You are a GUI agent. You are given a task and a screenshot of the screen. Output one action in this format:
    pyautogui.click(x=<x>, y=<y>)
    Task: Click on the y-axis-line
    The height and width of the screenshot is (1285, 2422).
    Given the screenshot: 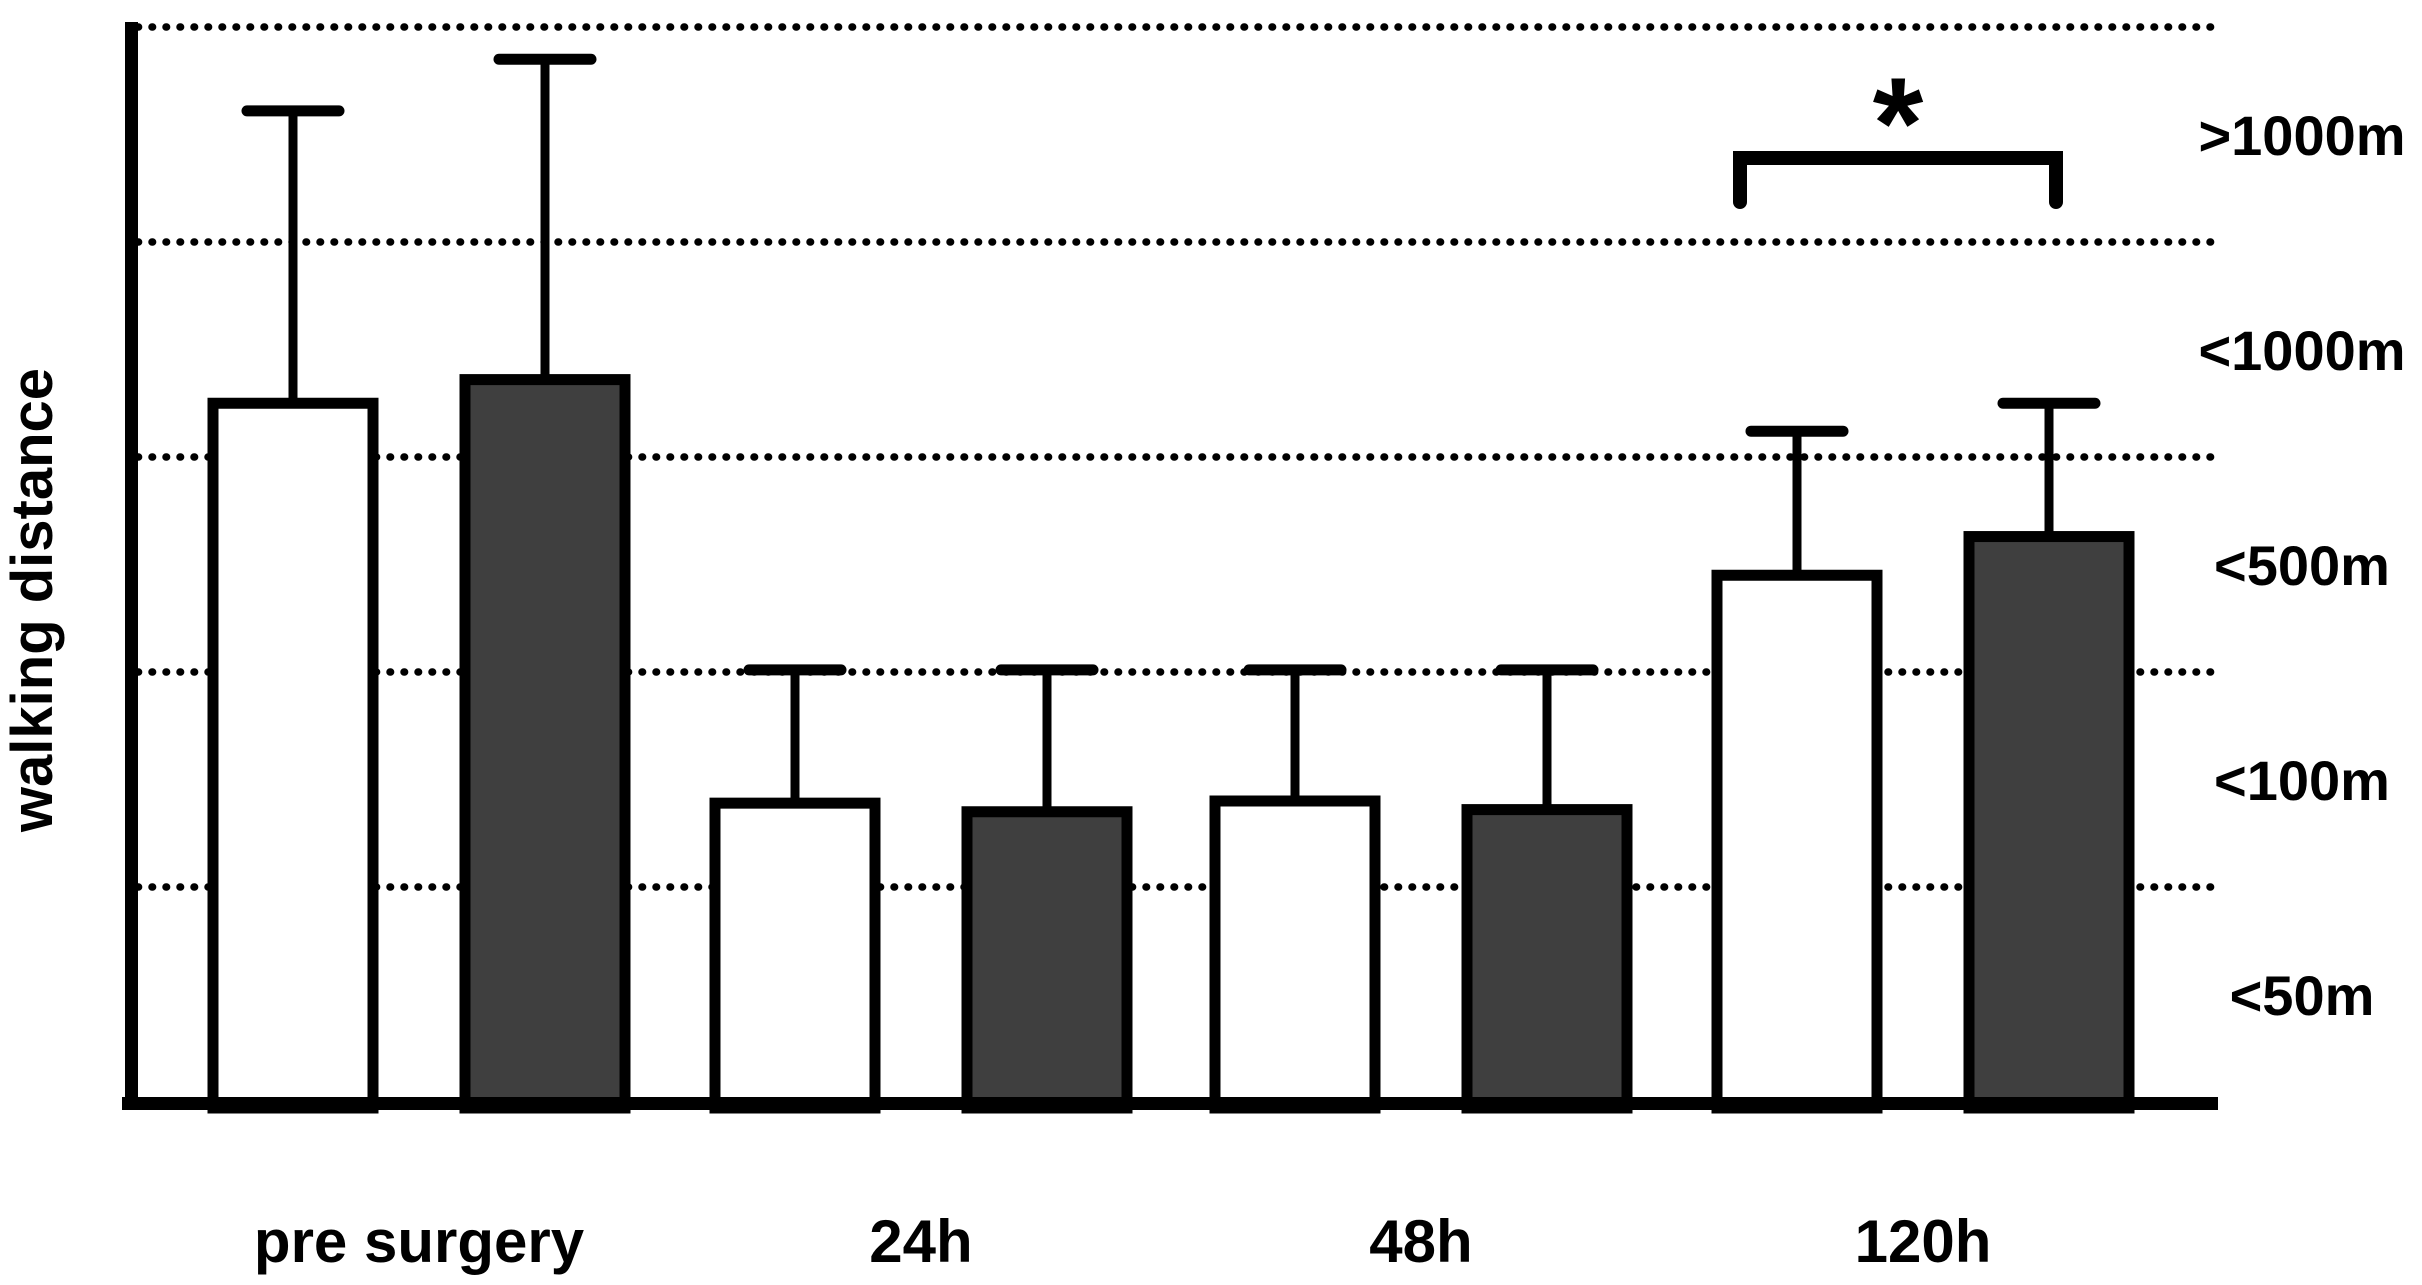 What is the action you would take?
    pyautogui.click(x=131, y=566)
    